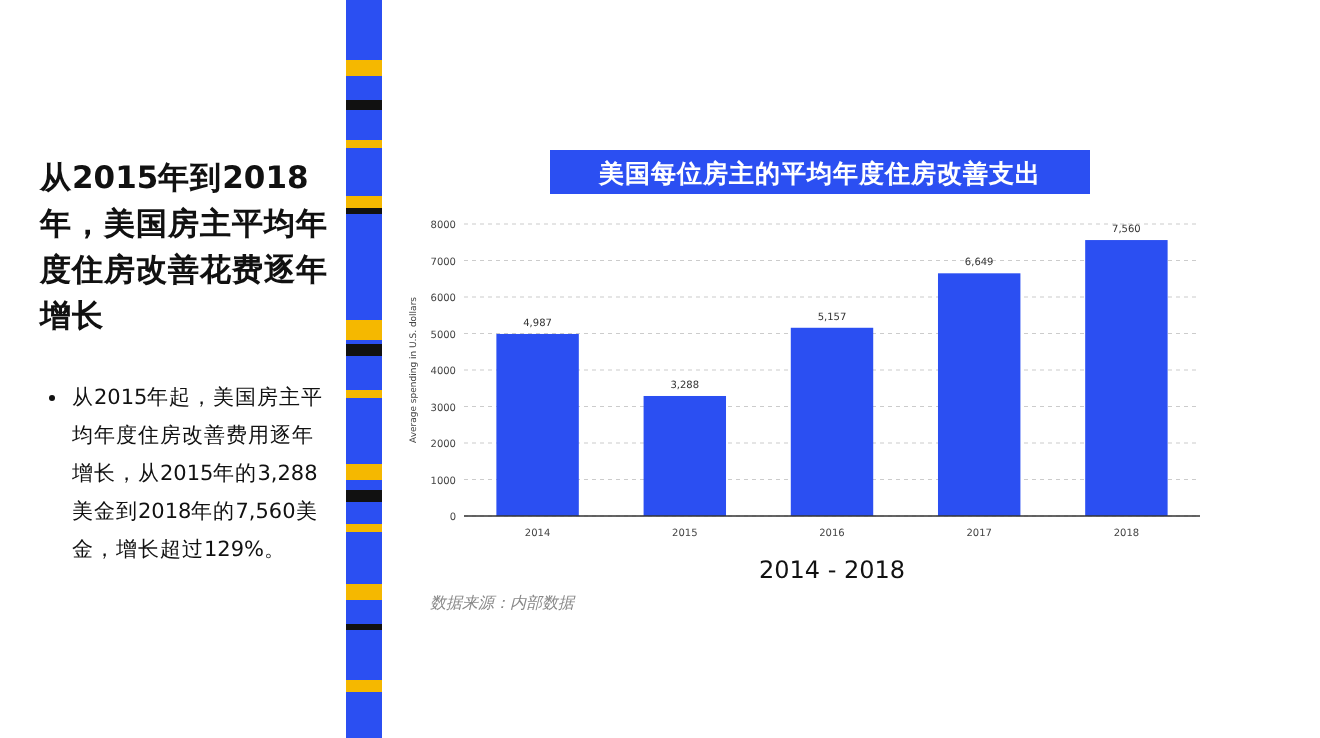 The height and width of the screenshot is (738, 1320). What do you see at coordinates (185, 248) in the screenshot?
I see `text: 从2015年到2018年，美国房主平均年度住房改善花费逐年增长` at bounding box center [185, 248].